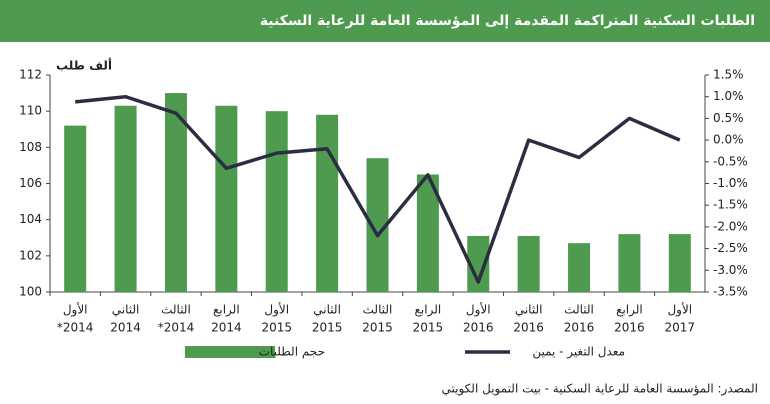 The width and height of the screenshot is (770, 404). What do you see at coordinates (728, 118) in the screenshot?
I see `y2-tick-label: 0.5%` at bounding box center [728, 118].